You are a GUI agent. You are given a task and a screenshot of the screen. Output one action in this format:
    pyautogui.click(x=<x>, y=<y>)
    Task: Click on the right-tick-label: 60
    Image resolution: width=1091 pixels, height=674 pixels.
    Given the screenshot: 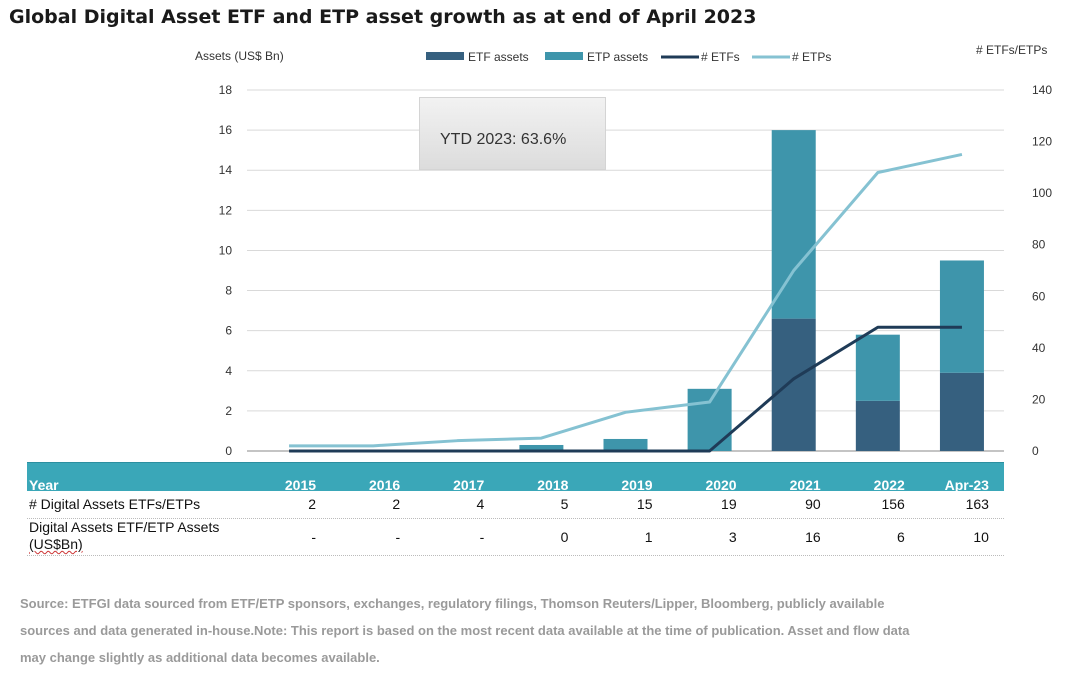 What is the action you would take?
    pyautogui.click(x=1039, y=296)
    